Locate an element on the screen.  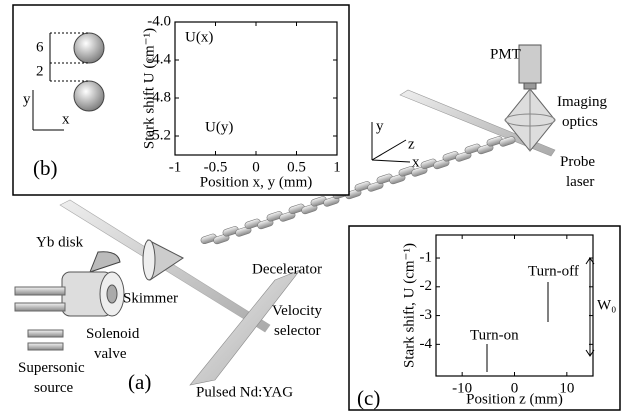
probe-laser-label: Probe laser is located at coordinates (577, 172).